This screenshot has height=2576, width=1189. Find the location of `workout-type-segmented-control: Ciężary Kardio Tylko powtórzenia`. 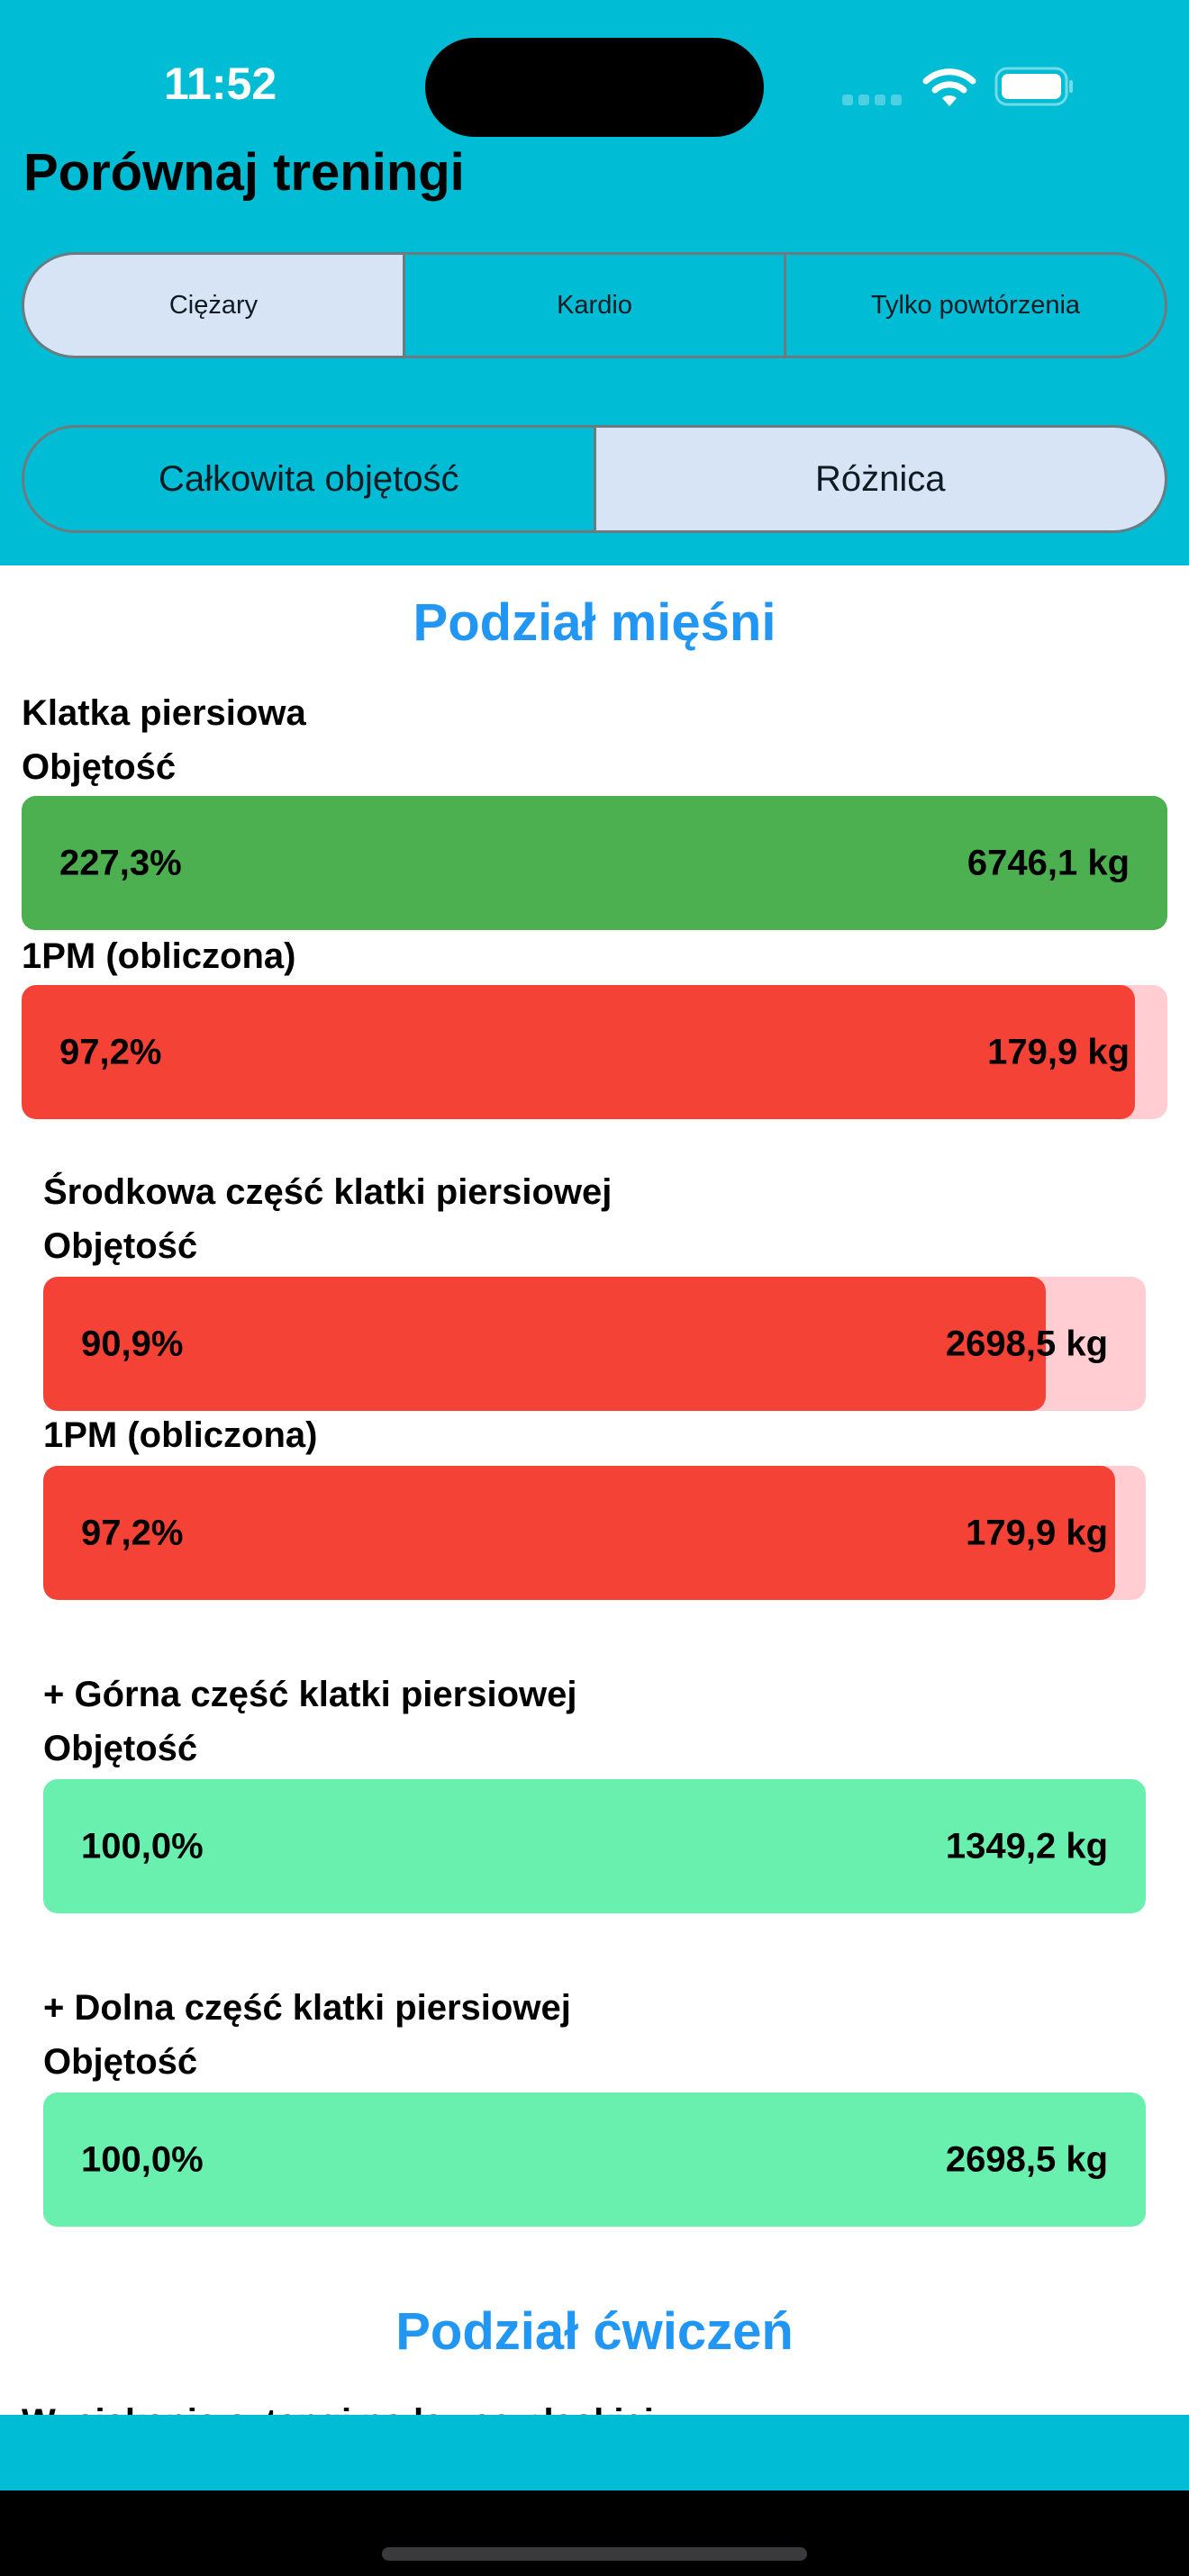

workout-type-segmented-control: Ciężary Kardio Tylko powtórzenia is located at coordinates (594, 305).